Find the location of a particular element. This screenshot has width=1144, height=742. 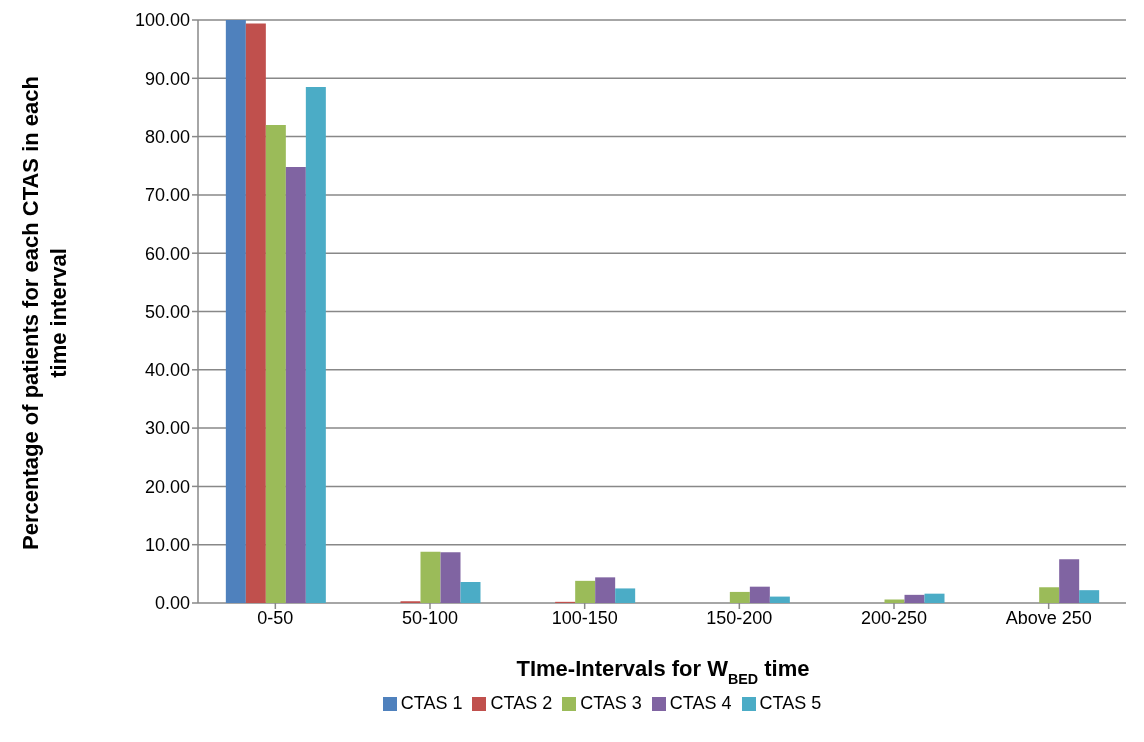

y-tick-label: 0.00 is located at coordinates (172, 603).